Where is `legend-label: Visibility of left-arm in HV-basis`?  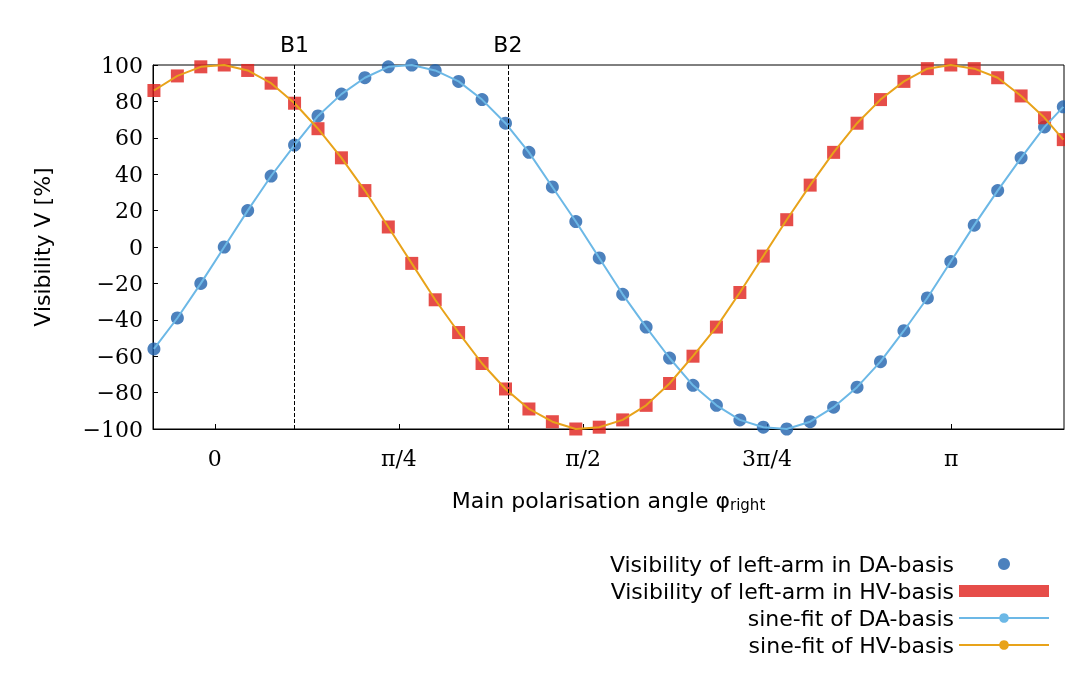
legend-label: Visibility of left-arm in HV-basis is located at coordinates (782, 591).